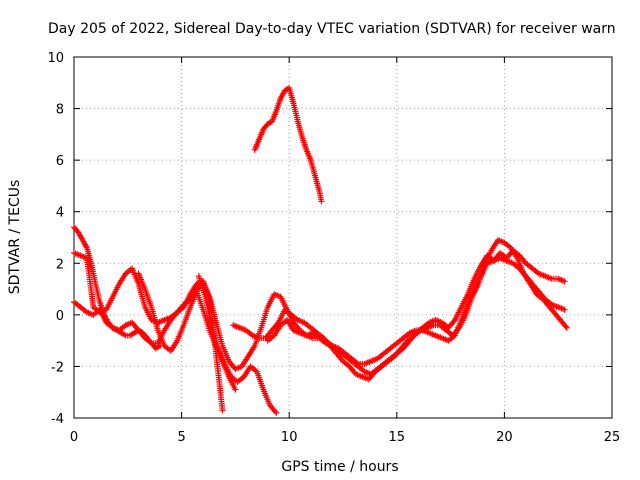  Describe the element at coordinates (60, 316) in the screenshot. I see `y-tick-label: 0` at that location.